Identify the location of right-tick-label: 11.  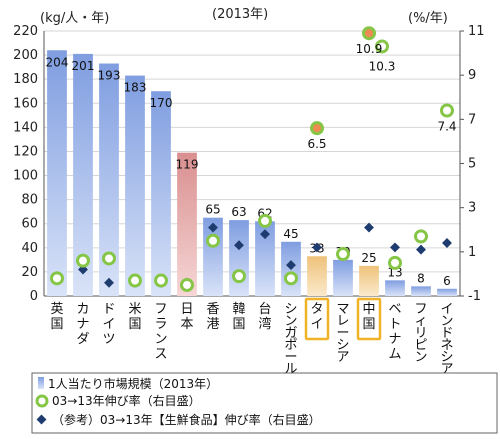
(476, 31).